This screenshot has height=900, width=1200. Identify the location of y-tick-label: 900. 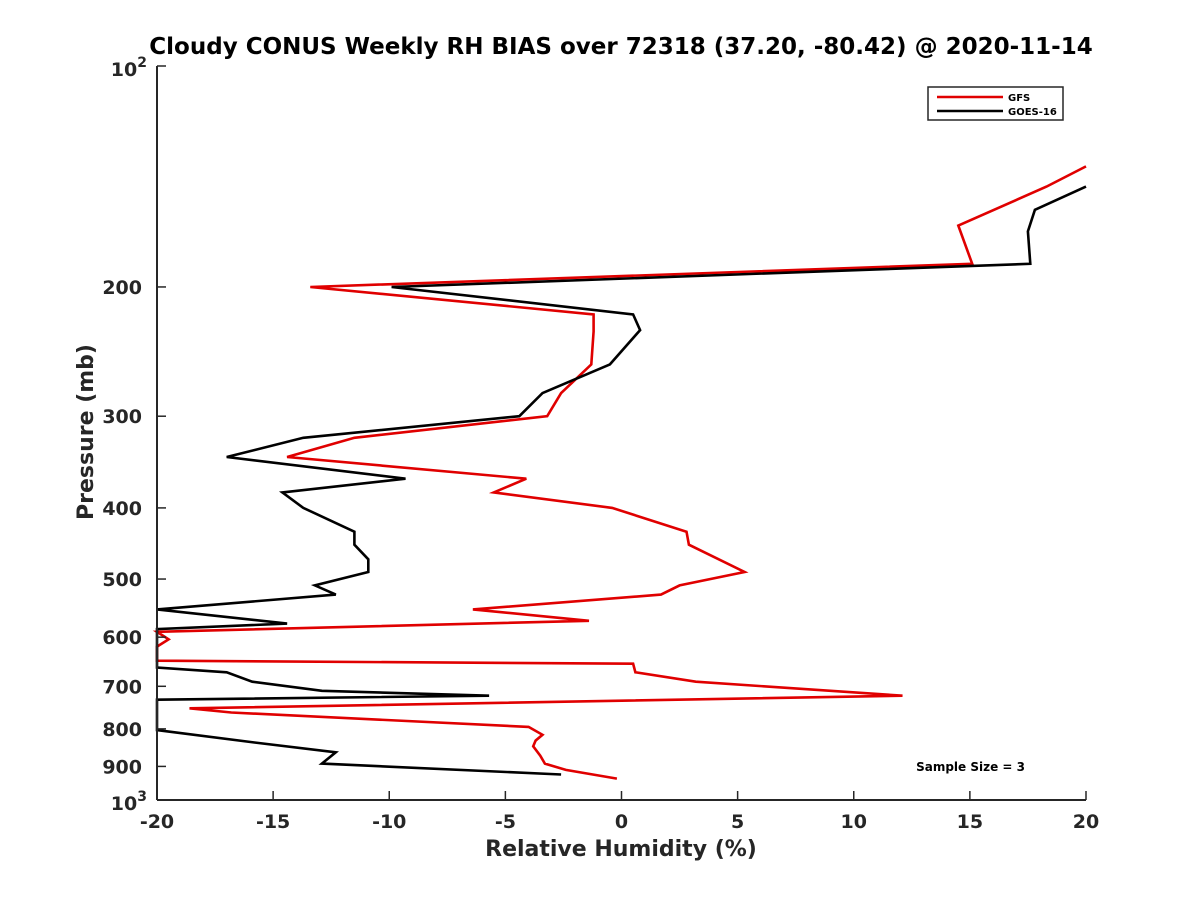
(122, 767).